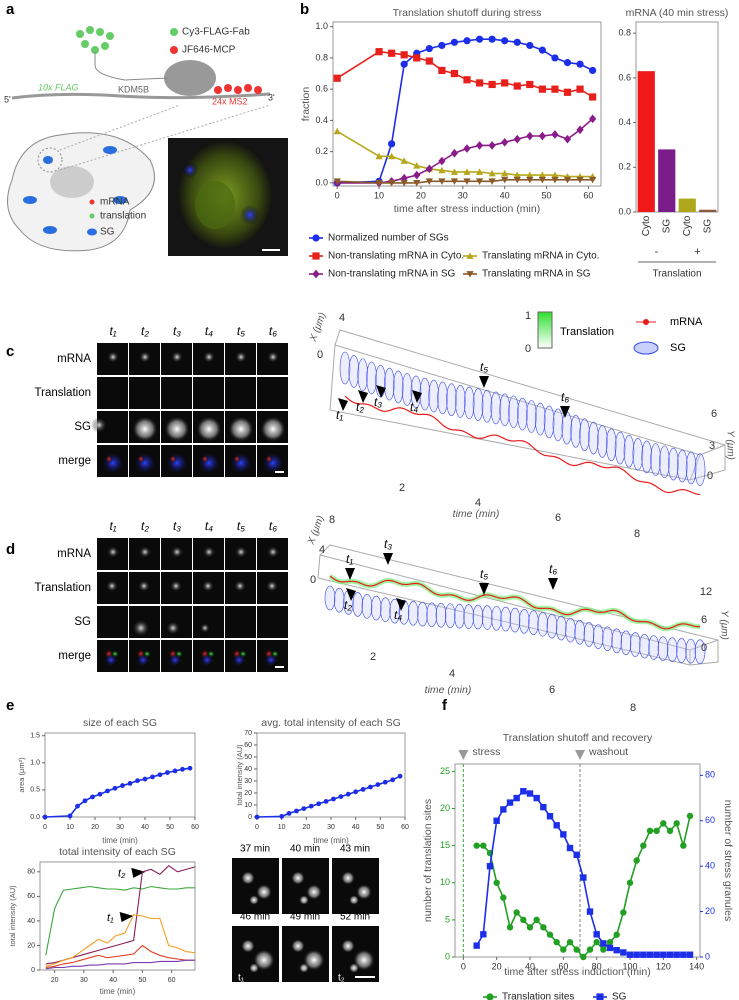 The image size is (739, 1000). I want to click on fab-icon, so click(174, 32).